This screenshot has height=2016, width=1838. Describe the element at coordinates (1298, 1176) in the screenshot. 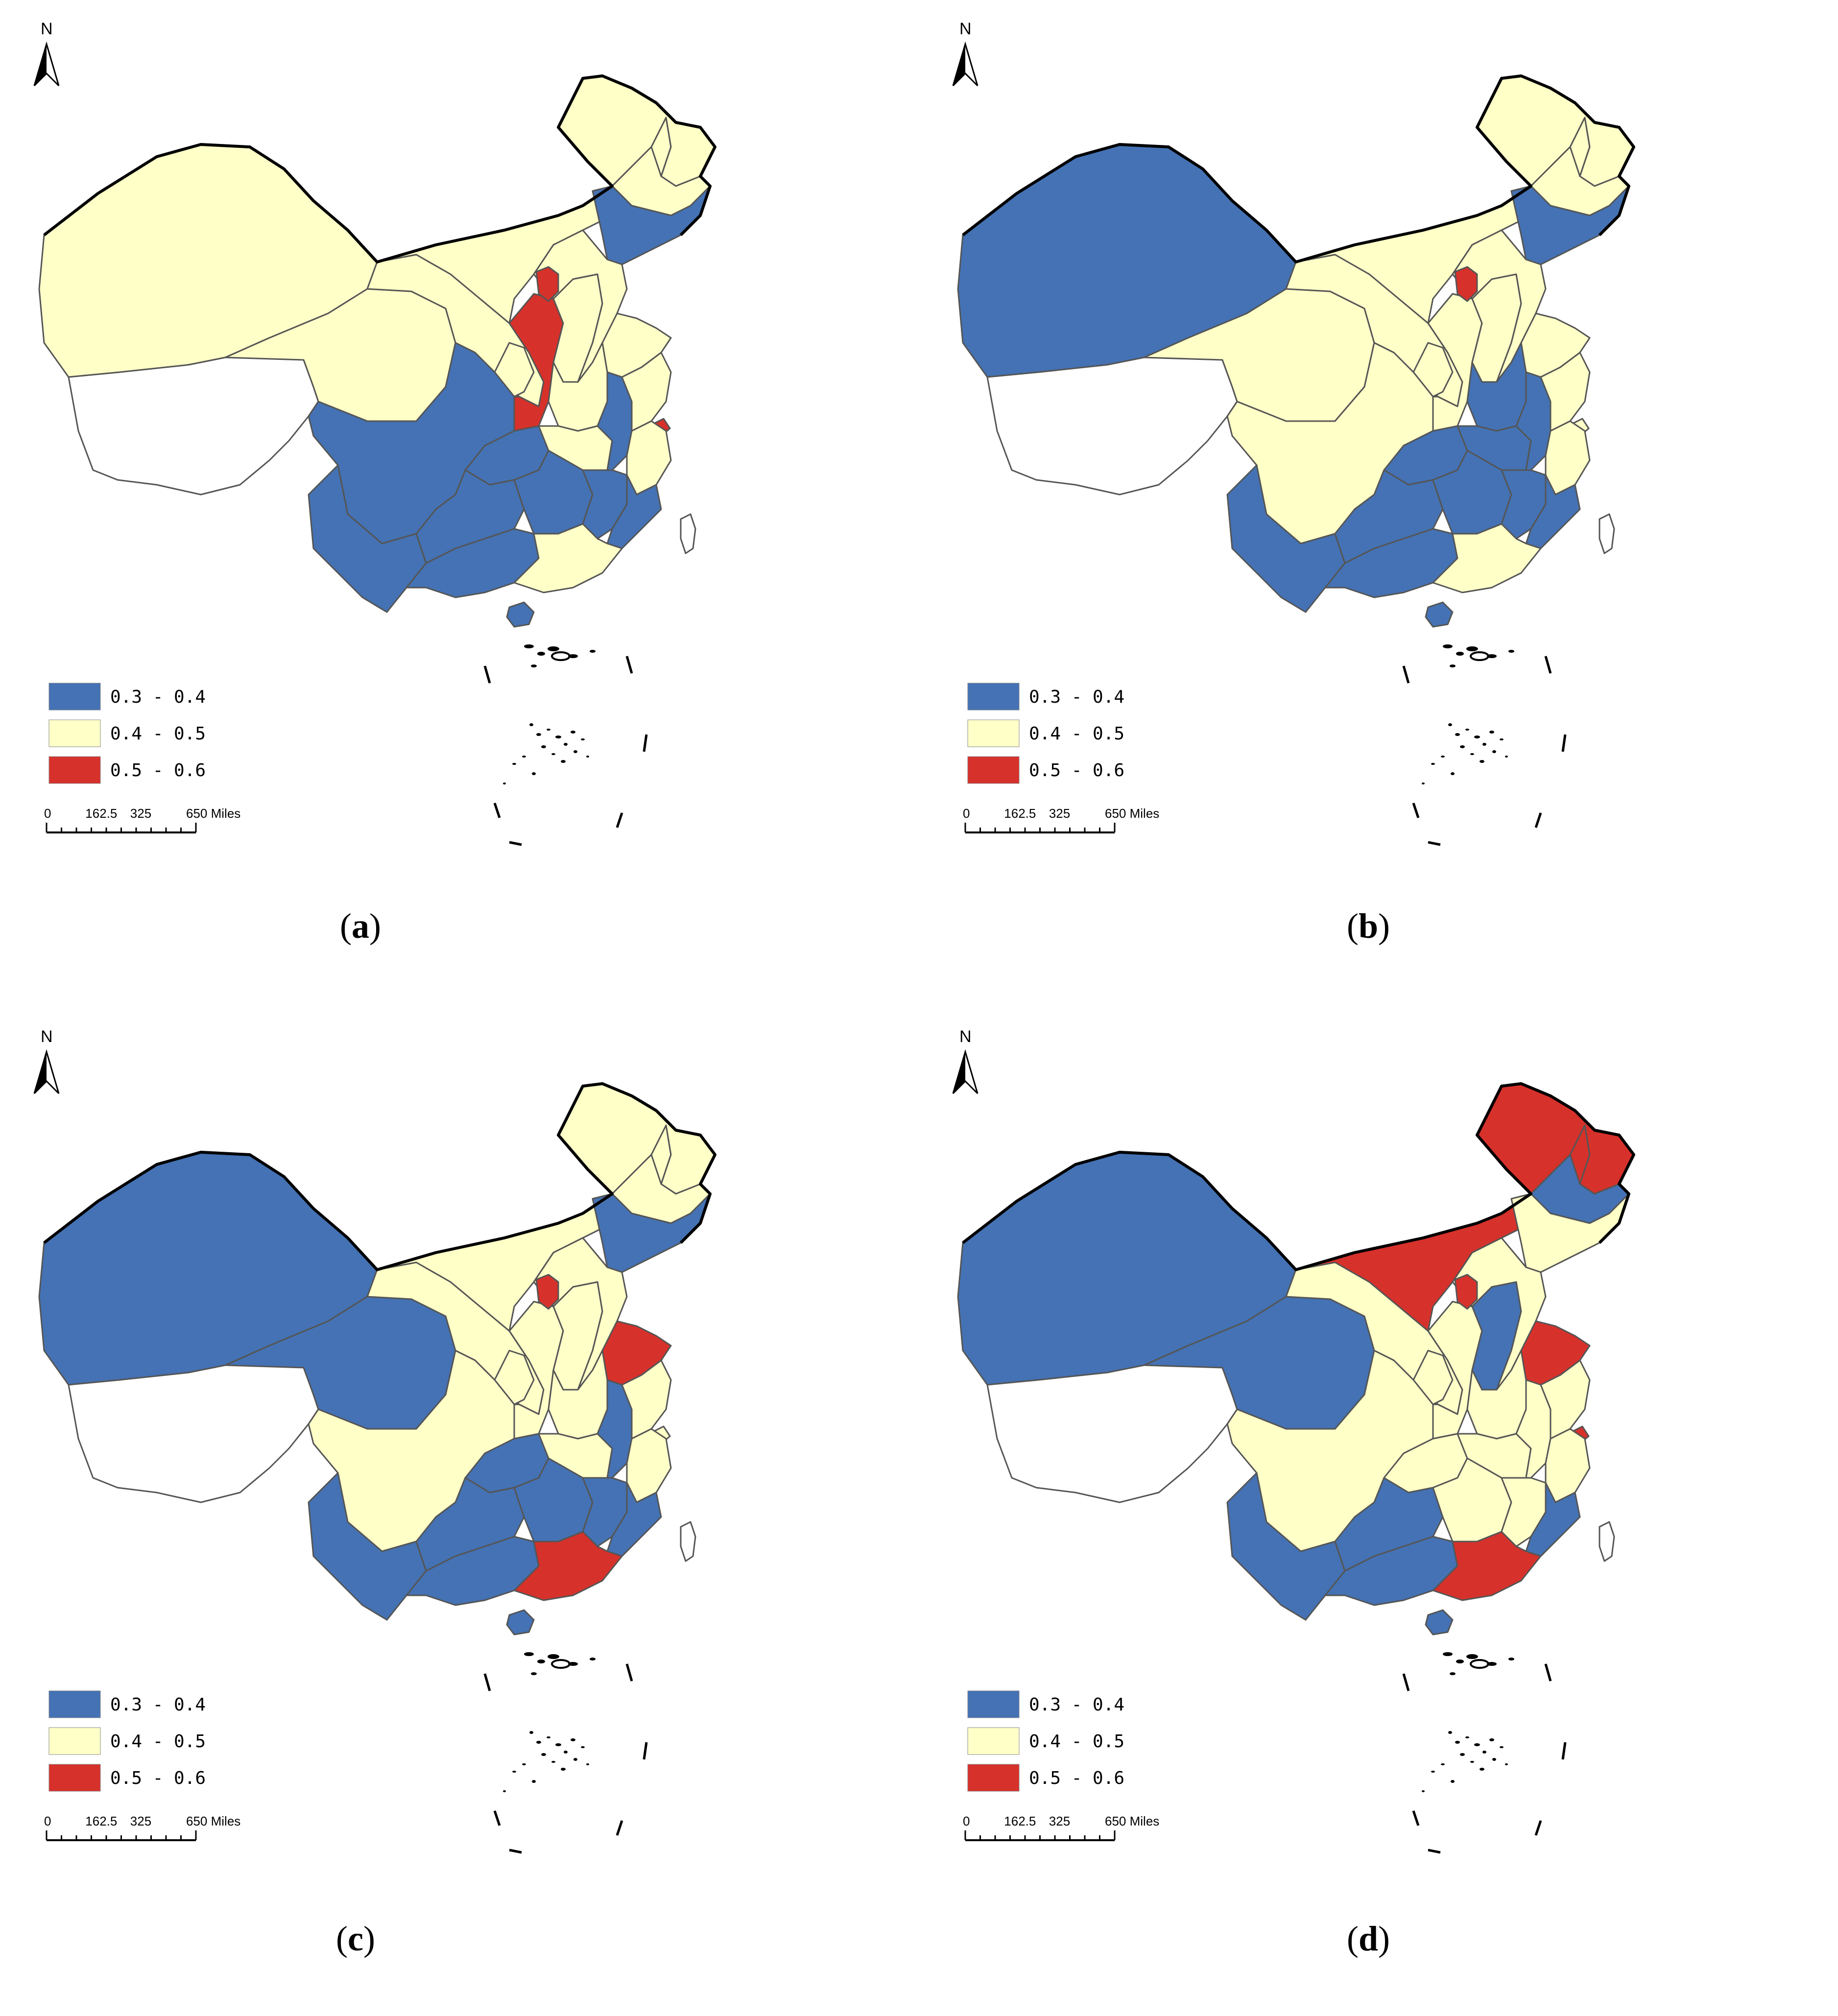

I see `national-border` at that location.